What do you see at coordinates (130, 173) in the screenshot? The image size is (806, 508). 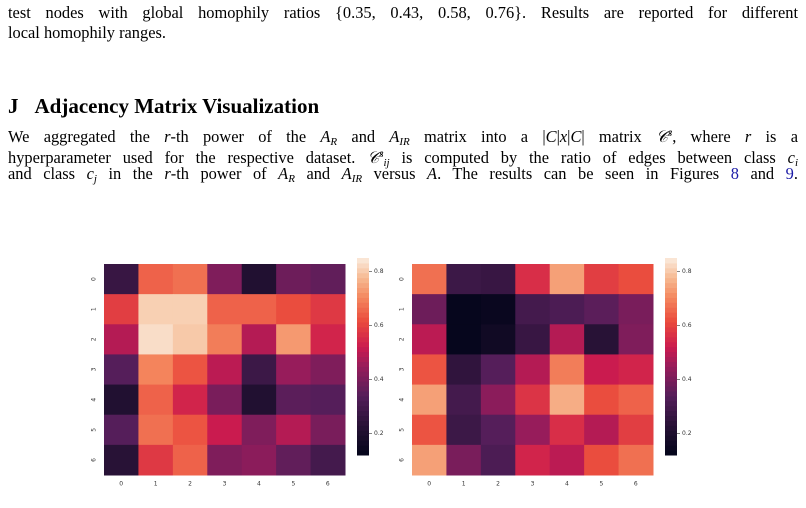 I see `text-run: in the` at bounding box center [130, 173].